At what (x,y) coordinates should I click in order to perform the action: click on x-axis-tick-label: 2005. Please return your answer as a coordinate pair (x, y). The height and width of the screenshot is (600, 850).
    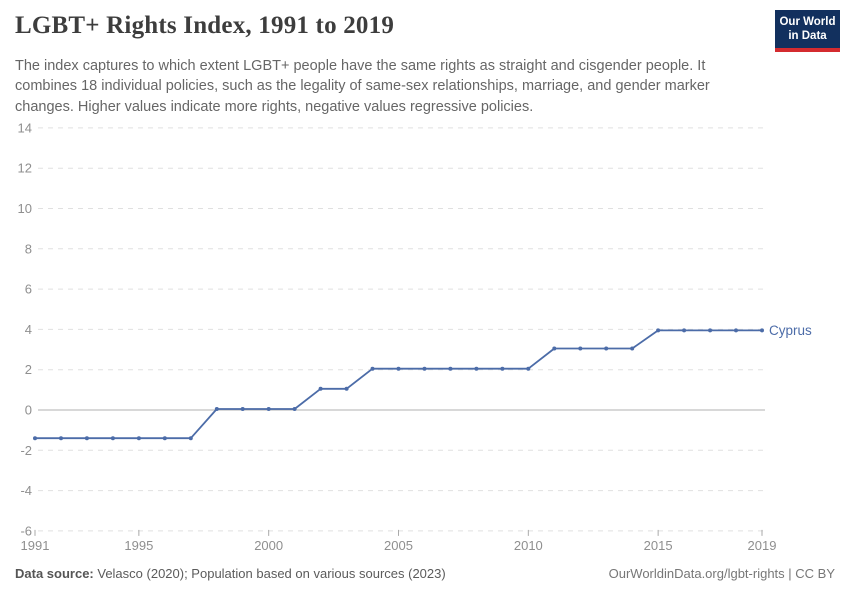
    Looking at the image, I should click on (398, 545).